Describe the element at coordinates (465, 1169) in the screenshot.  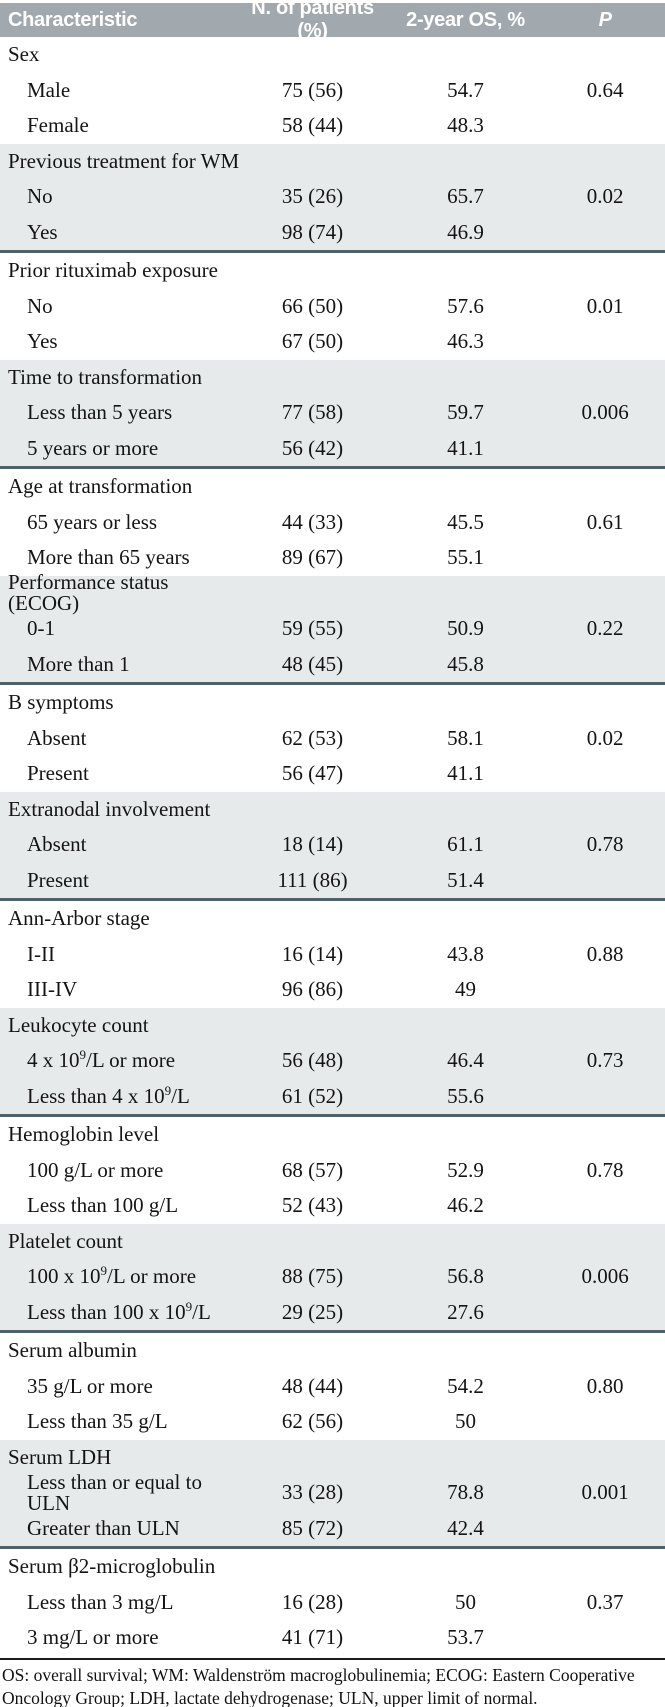
I see `row-2year-os: 52.9` at that location.